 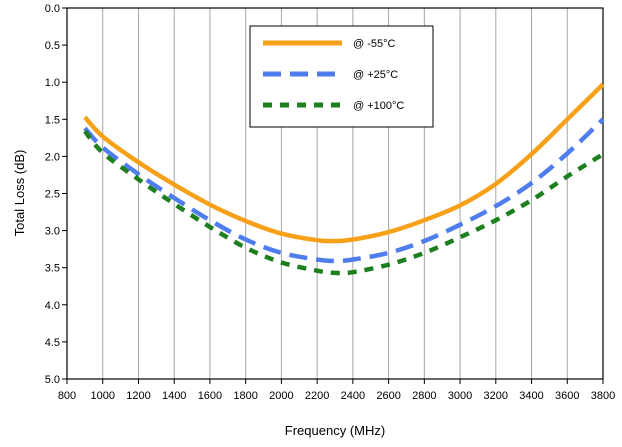 I want to click on x-tick-label: 2000, so click(x=281, y=396).